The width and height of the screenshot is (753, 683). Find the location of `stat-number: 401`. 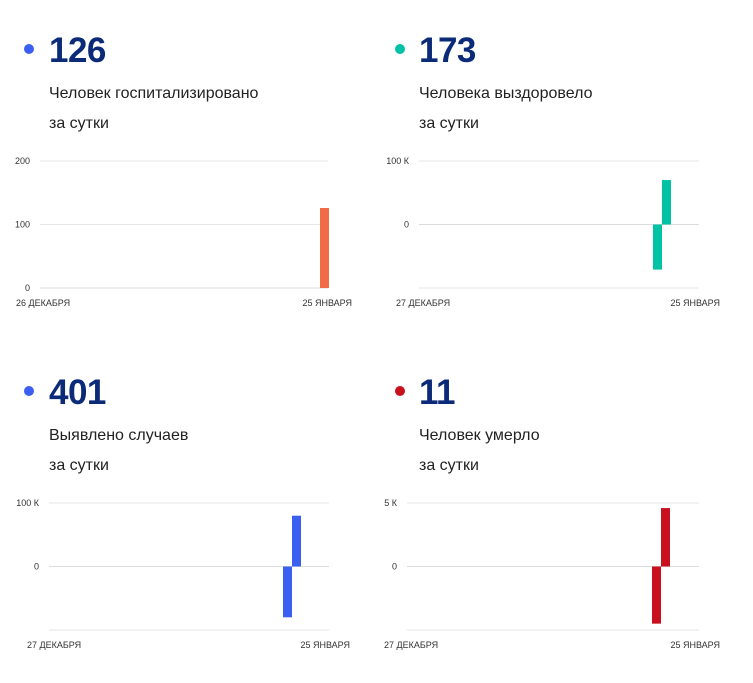

stat-number: 401 is located at coordinates (77, 392).